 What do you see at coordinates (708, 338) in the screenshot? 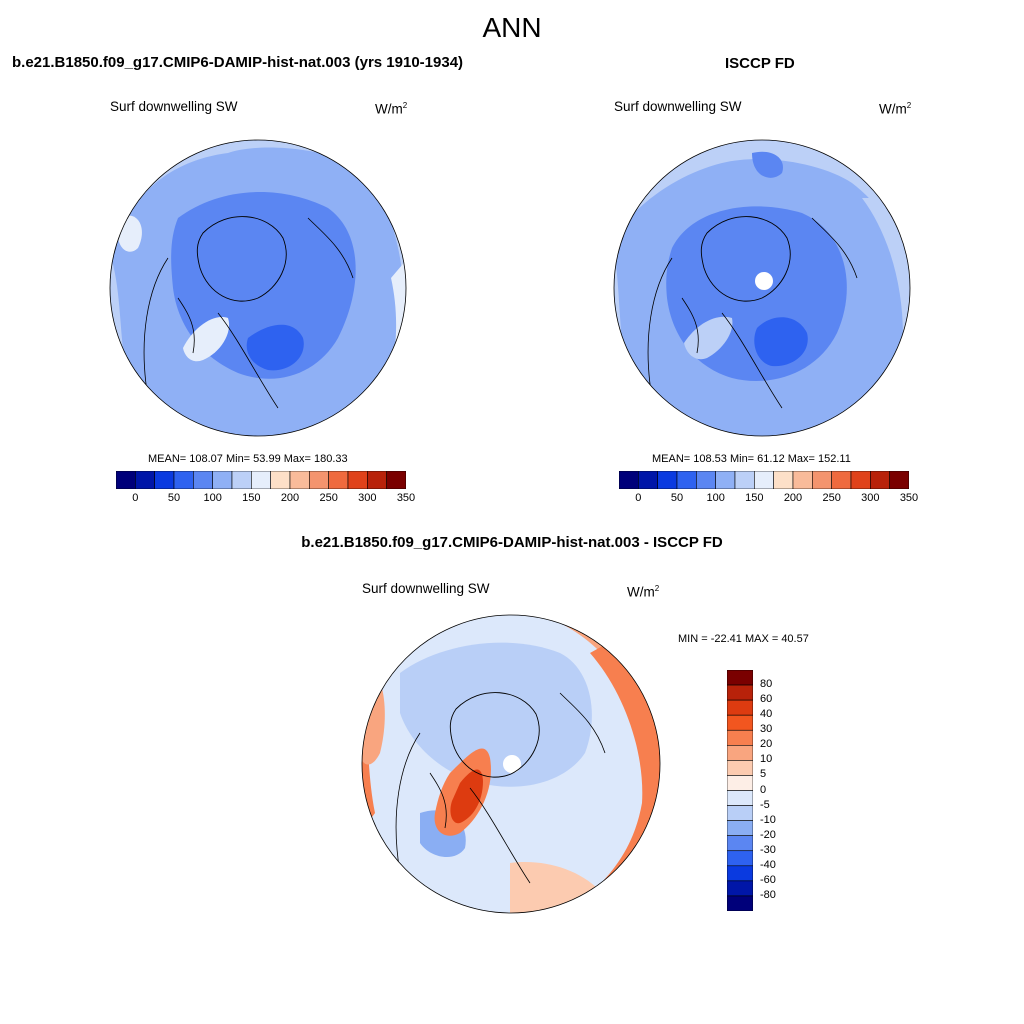
I see `obs-field-greenland` at bounding box center [708, 338].